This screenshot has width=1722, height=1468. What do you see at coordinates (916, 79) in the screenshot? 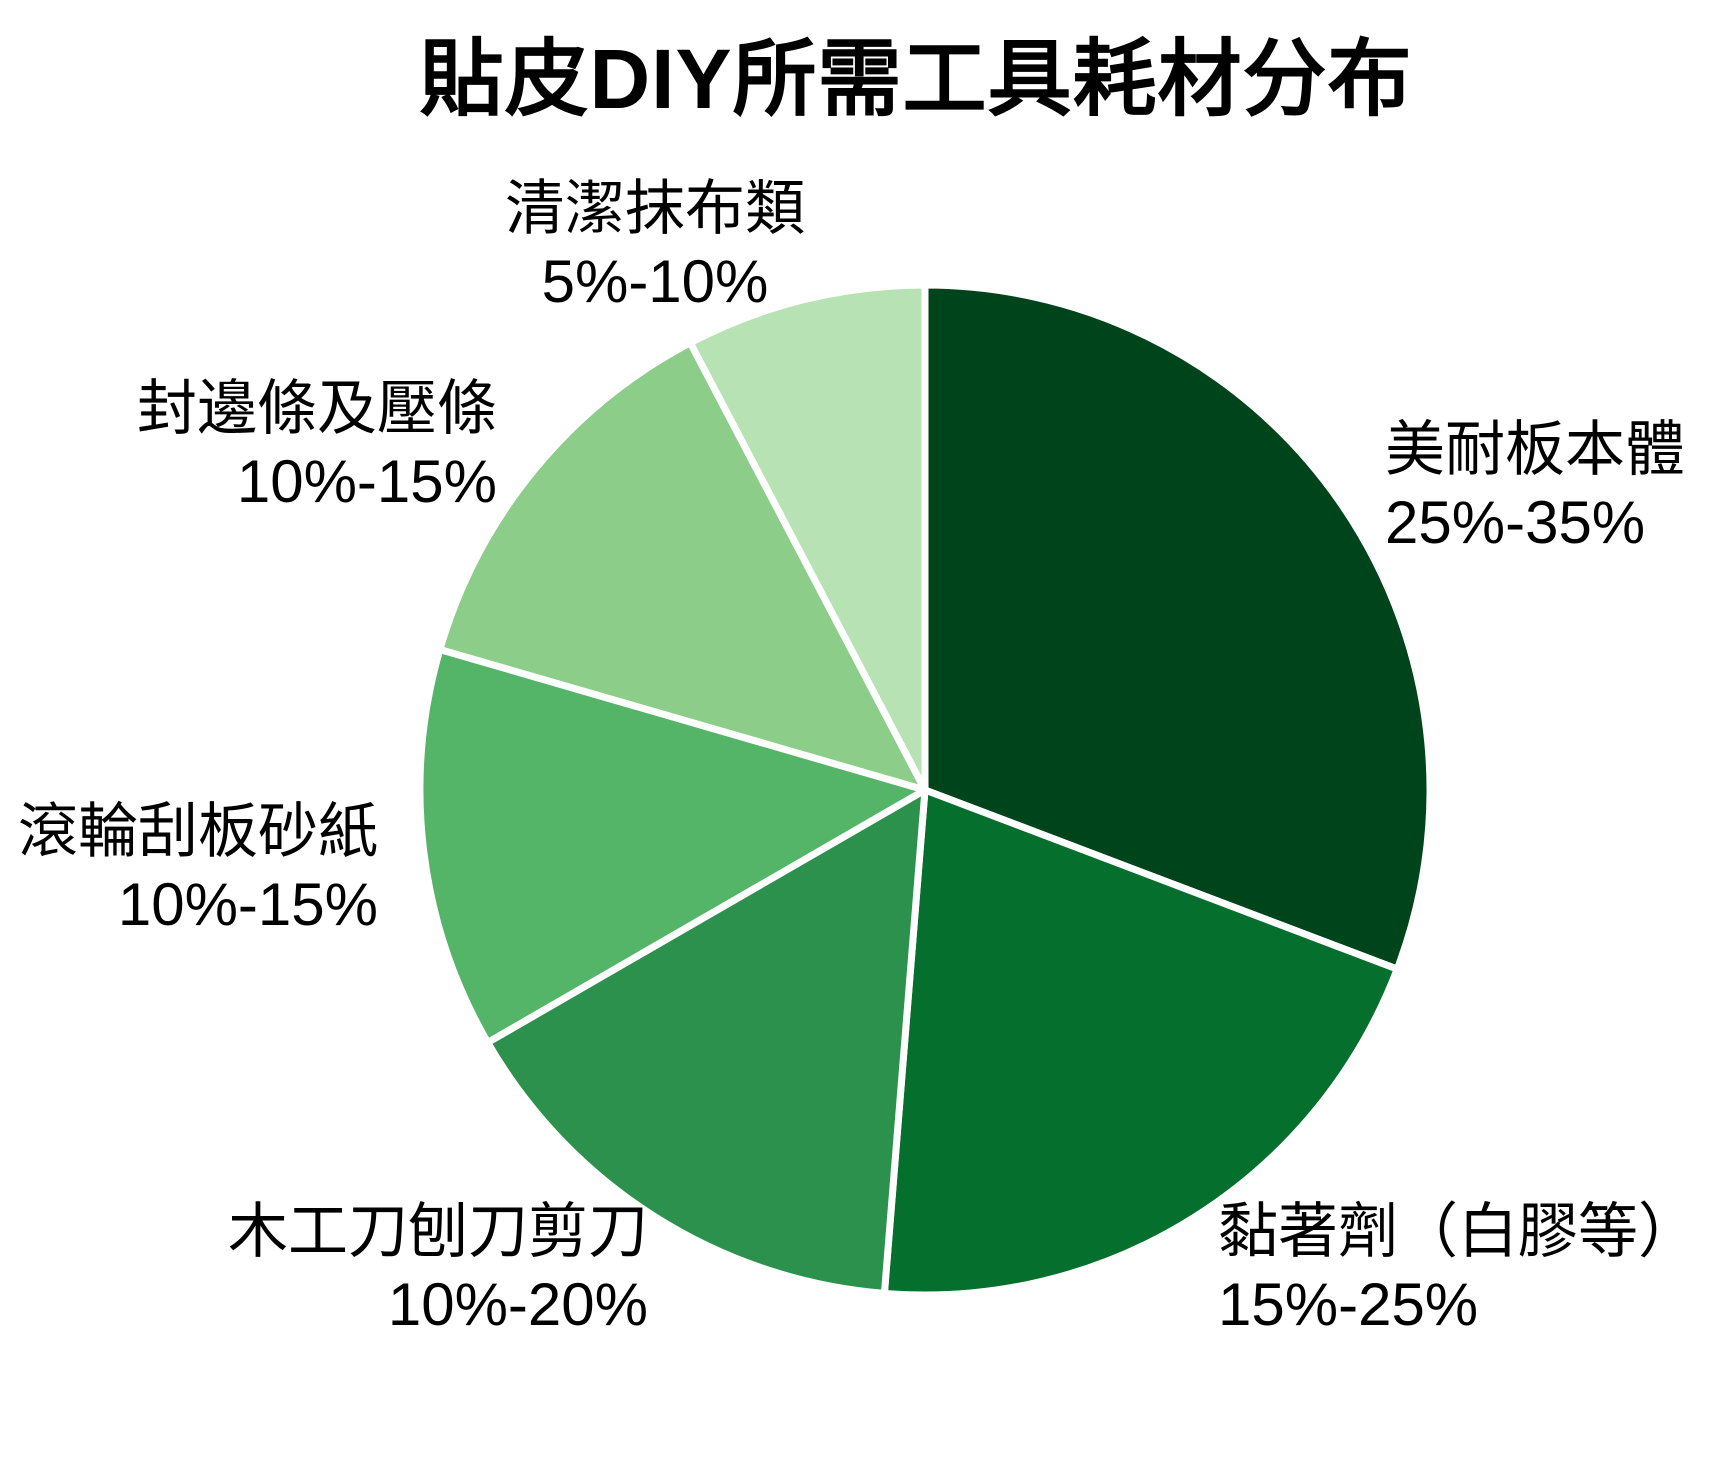
I see `chart-title: 貼皮DIY所需工具耗材分布` at bounding box center [916, 79].